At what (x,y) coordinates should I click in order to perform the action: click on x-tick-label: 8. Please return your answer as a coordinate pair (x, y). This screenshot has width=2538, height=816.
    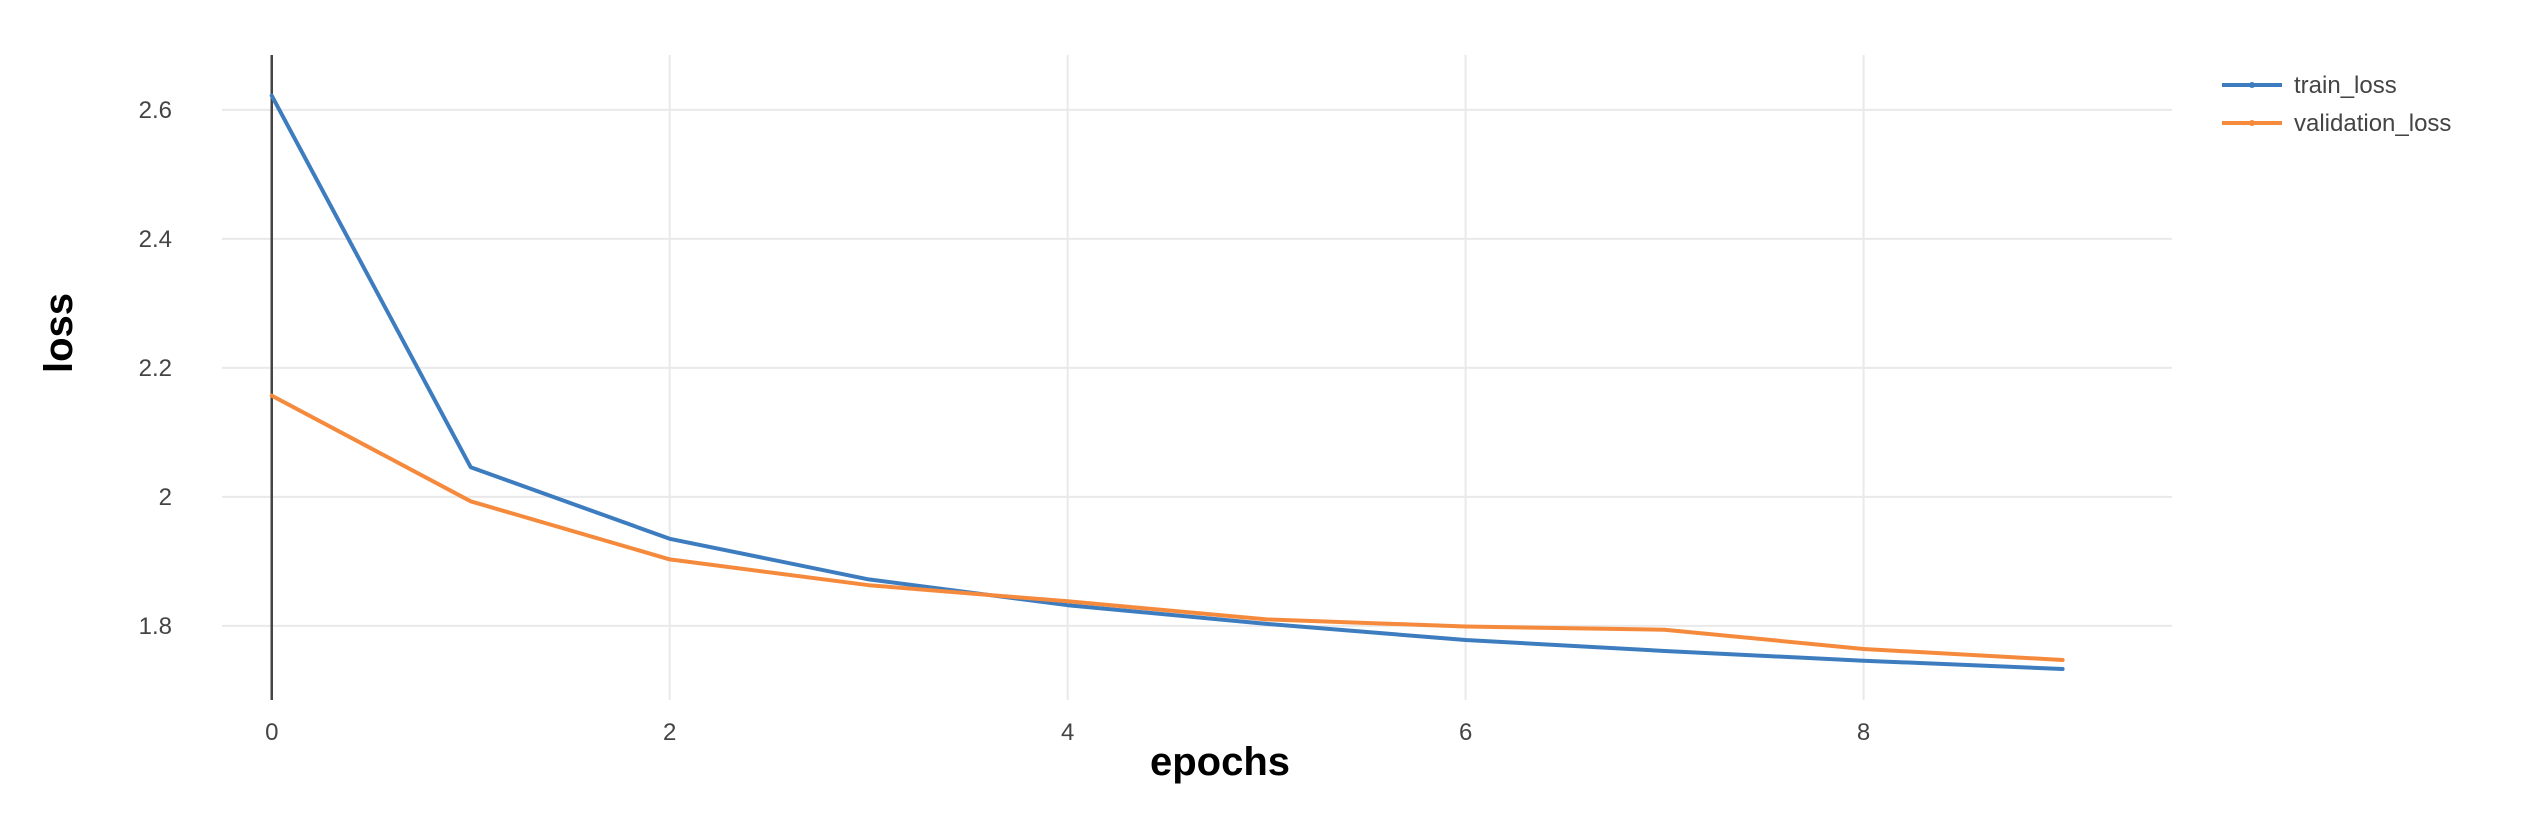
    Looking at the image, I should click on (1863, 732).